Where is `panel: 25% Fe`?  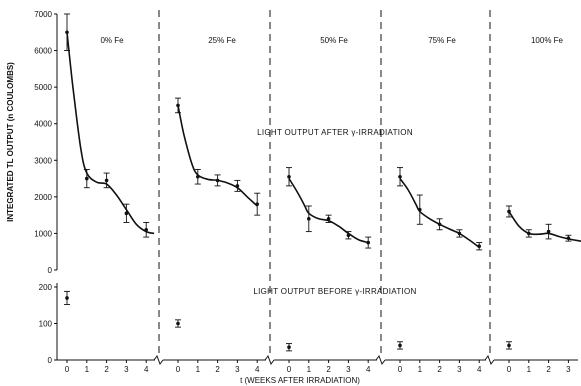
panel: 25% Fe is located at coordinates (218, 182).